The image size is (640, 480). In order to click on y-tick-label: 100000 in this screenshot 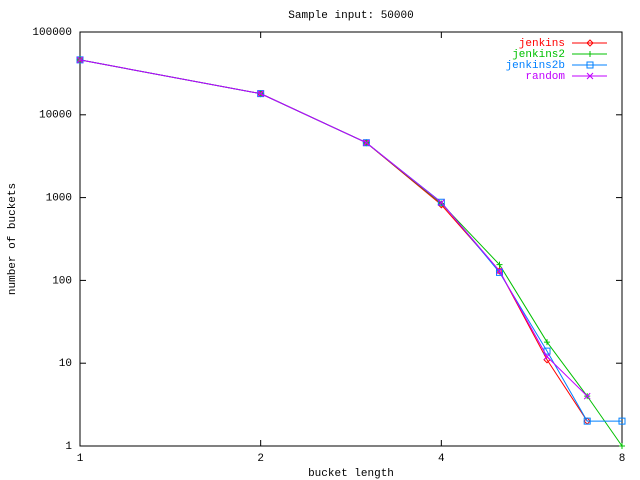, I will do `click(52, 33)`.